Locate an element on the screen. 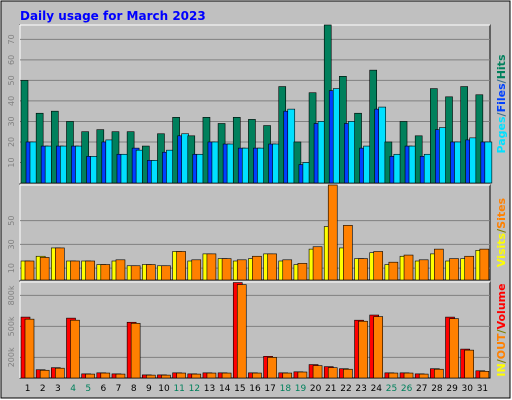  axis-label-part: Volume is located at coordinates (501, 306).